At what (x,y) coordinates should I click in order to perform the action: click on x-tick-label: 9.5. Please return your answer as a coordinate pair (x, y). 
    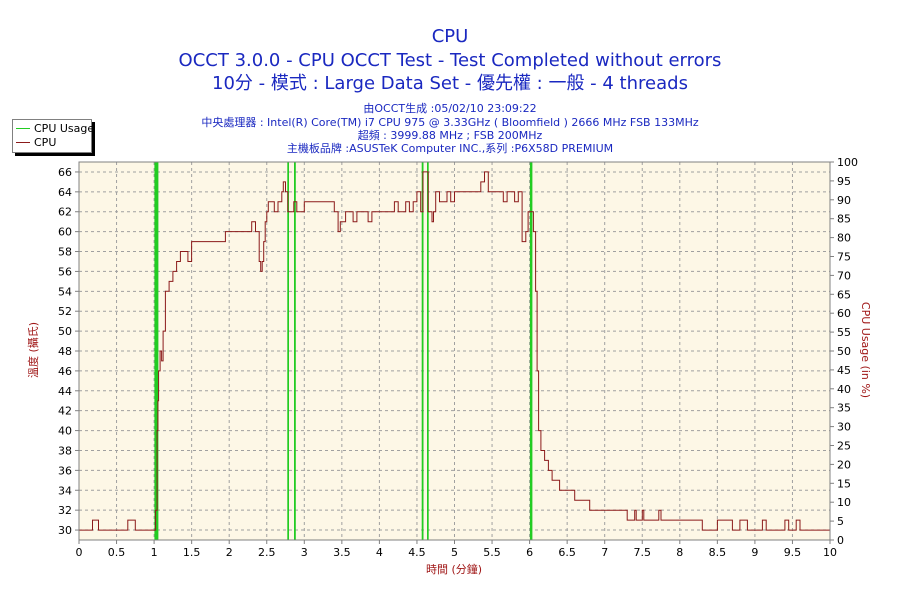
    Looking at the image, I should click on (793, 552).